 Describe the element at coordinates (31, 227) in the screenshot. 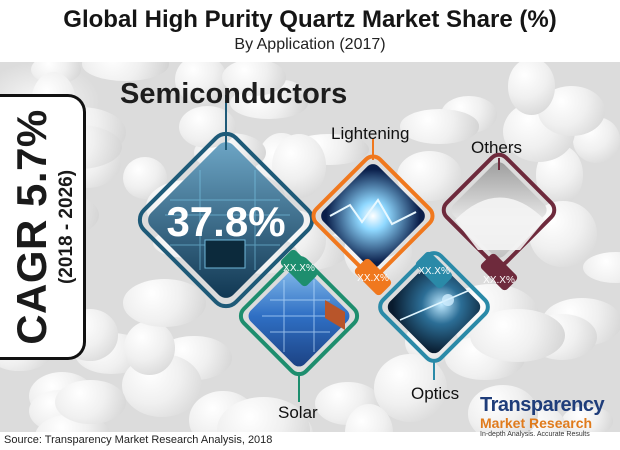

I see `cagr-value: CAGR 5.7%` at that location.